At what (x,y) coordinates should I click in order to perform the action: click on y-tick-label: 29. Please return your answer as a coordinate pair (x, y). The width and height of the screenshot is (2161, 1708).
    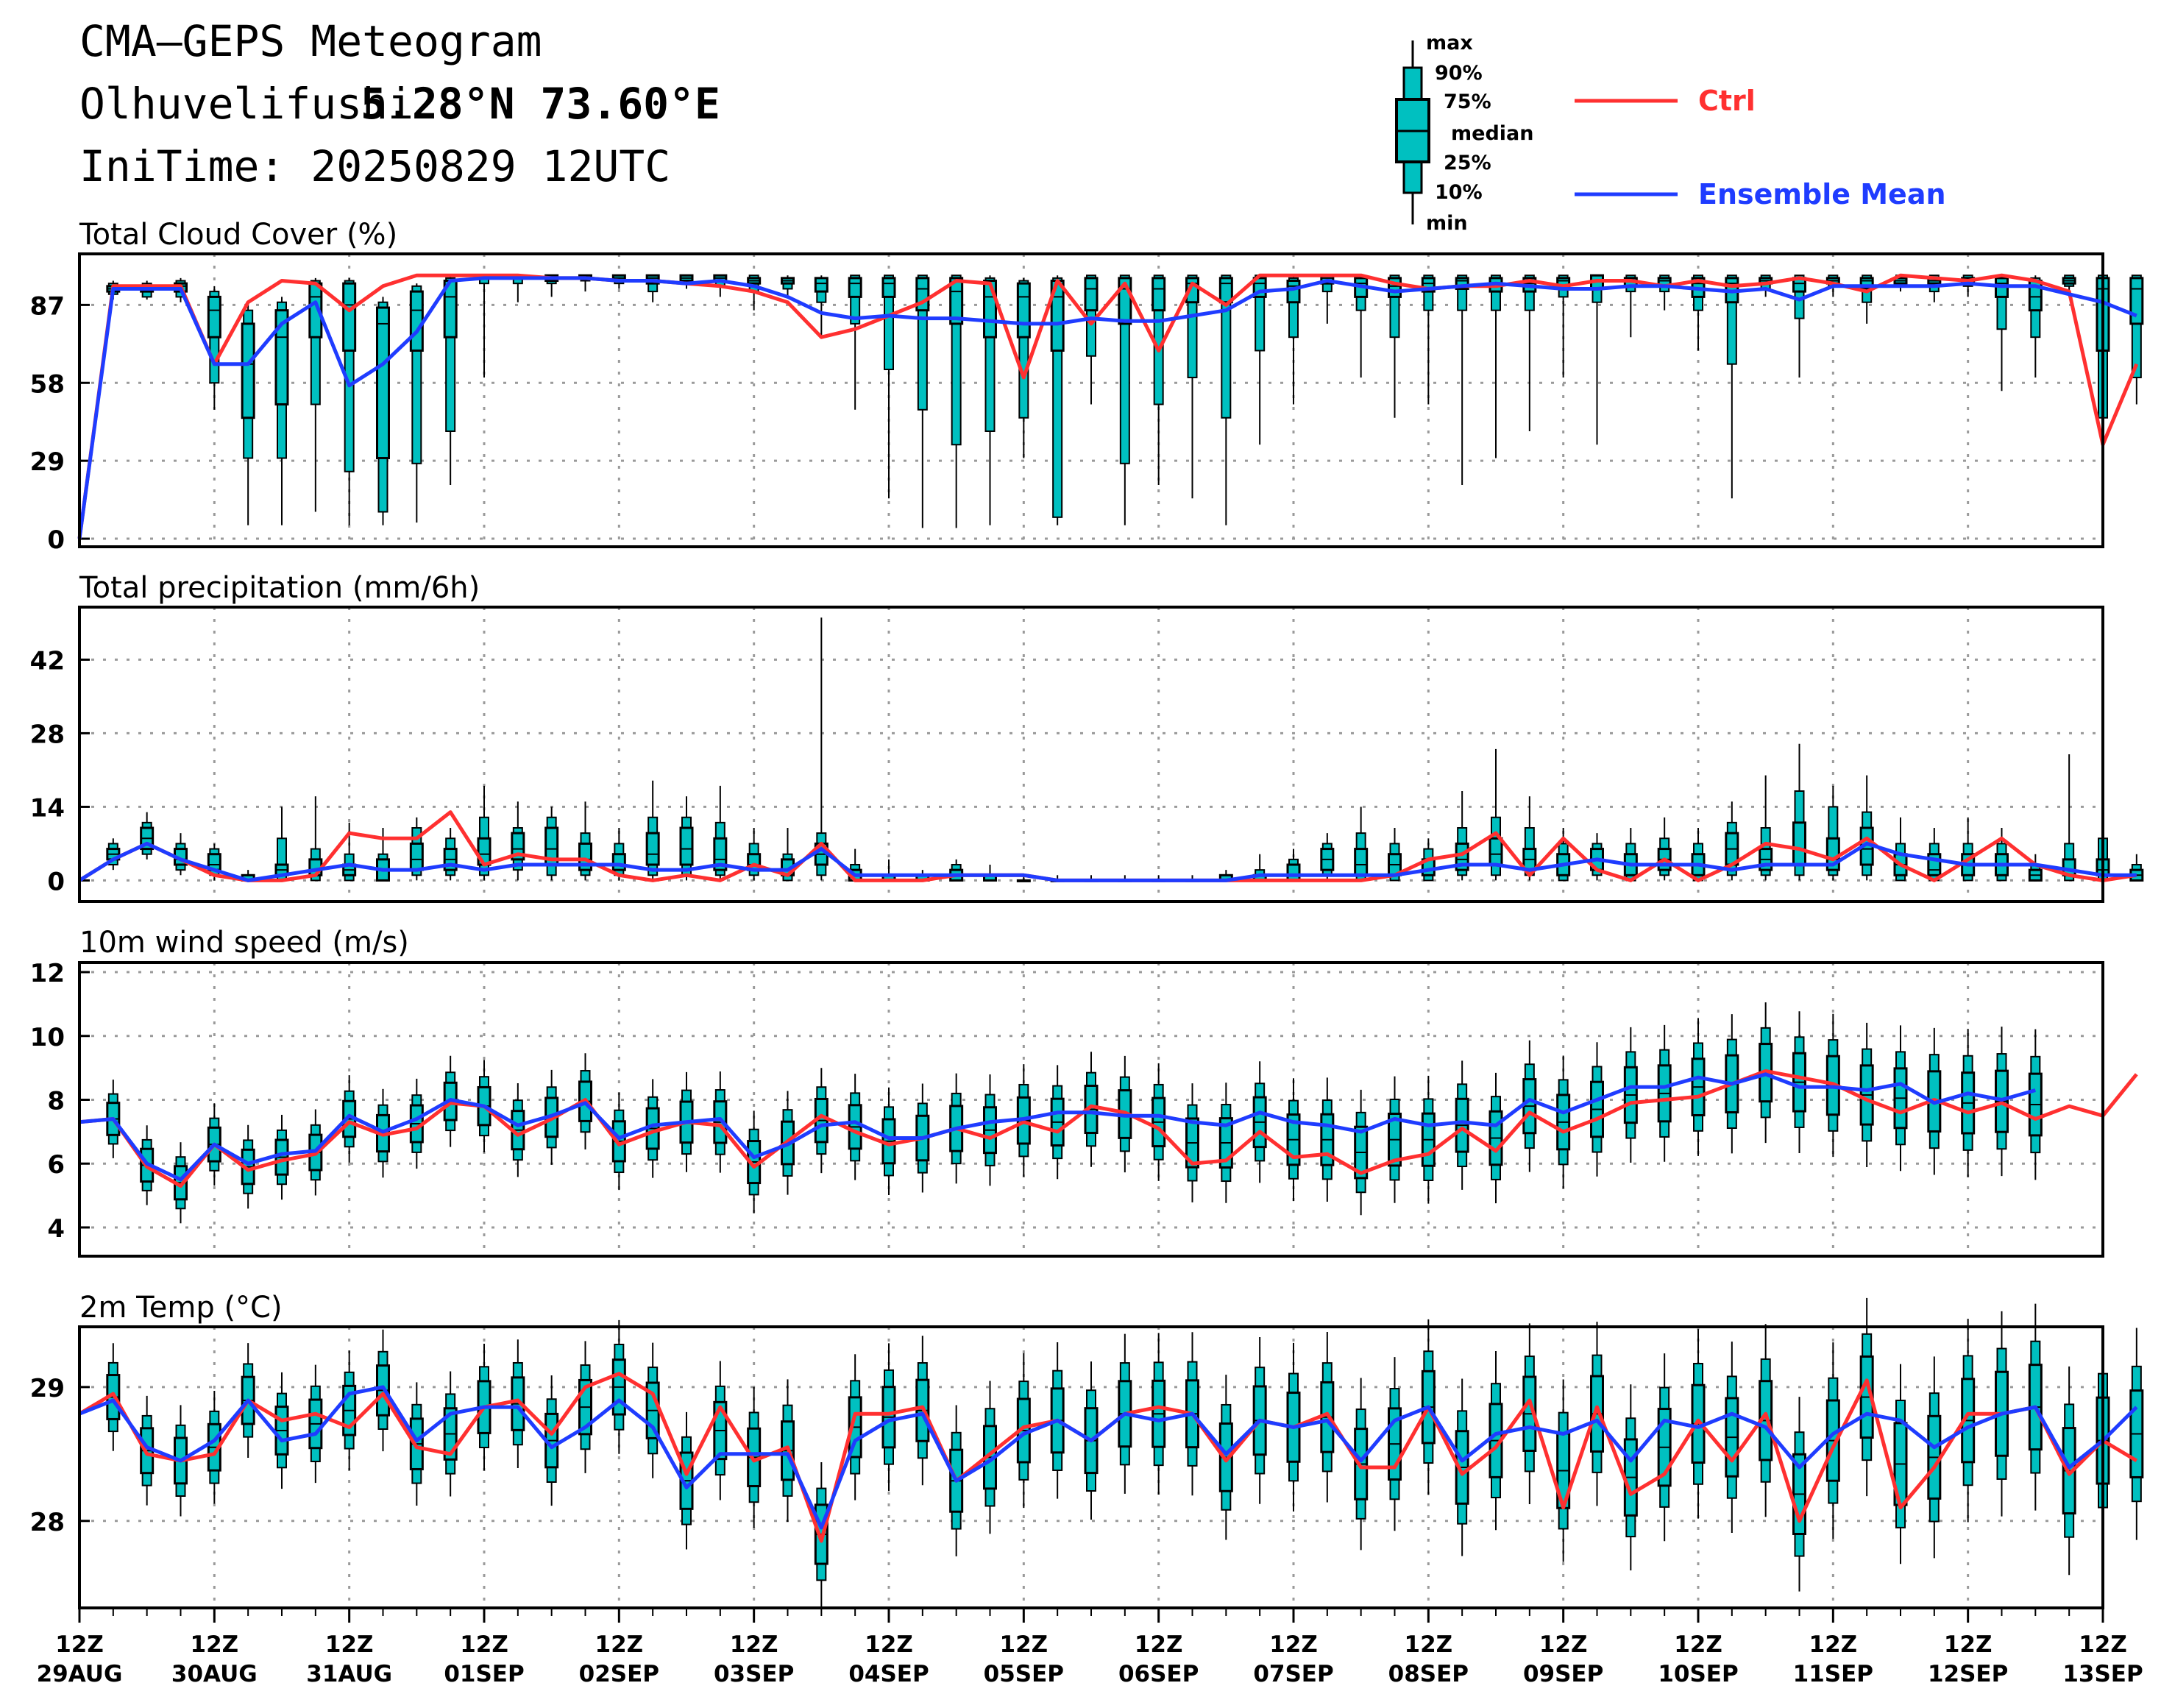
    Looking at the image, I should click on (47, 1388).